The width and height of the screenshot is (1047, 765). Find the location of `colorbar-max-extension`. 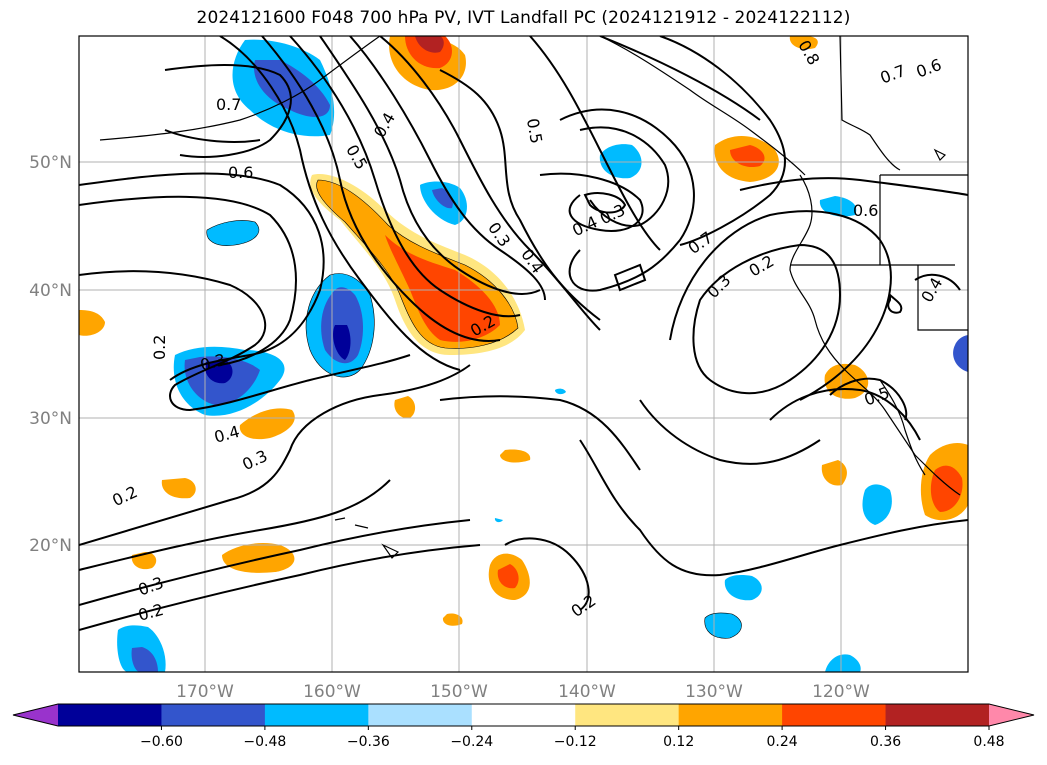

colorbar-max-extension is located at coordinates (1011, 715).